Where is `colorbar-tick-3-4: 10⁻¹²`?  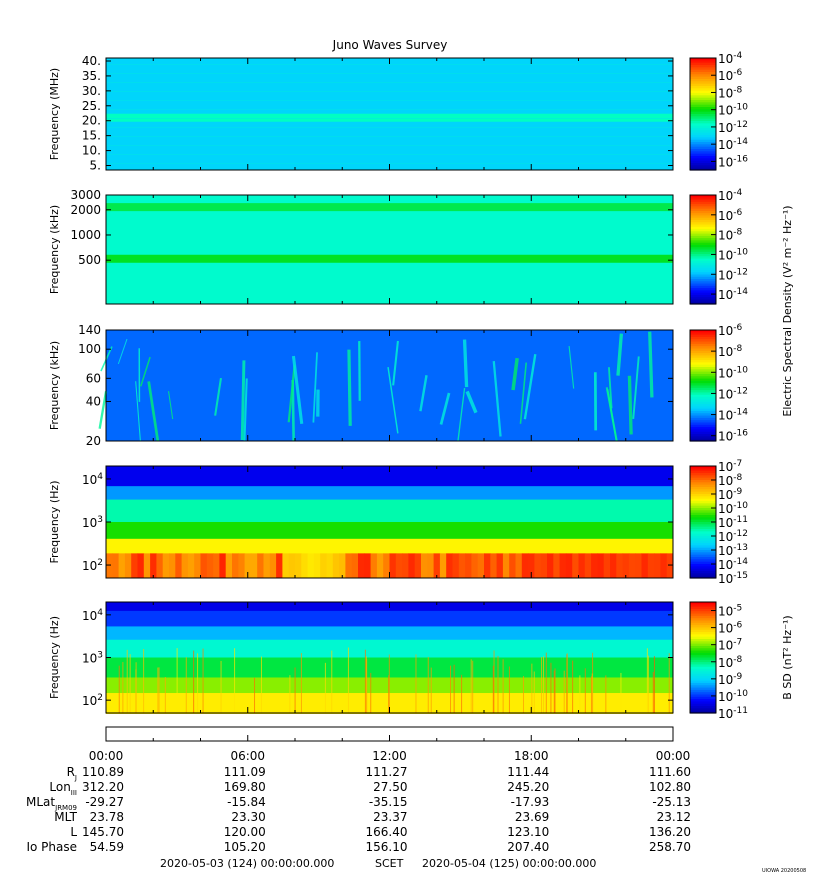 colorbar-tick-3-4: 10⁻¹² is located at coordinates (733, 393).